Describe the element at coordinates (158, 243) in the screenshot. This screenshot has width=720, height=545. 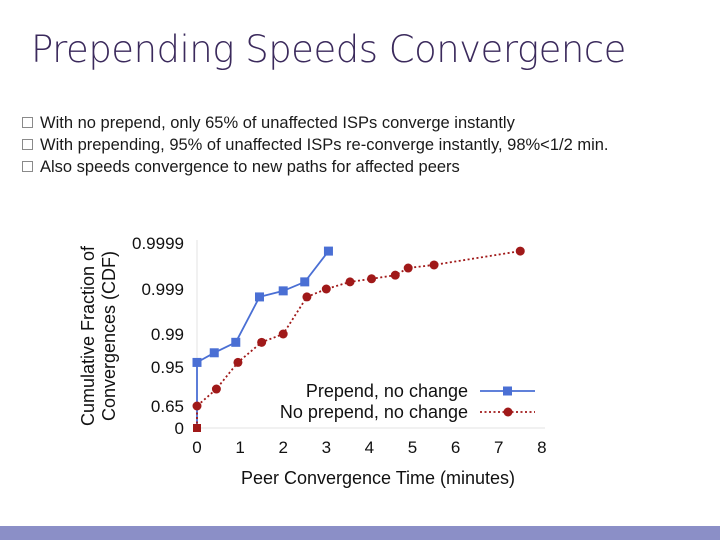
I see `y-tick-label: 0.9999` at that location.